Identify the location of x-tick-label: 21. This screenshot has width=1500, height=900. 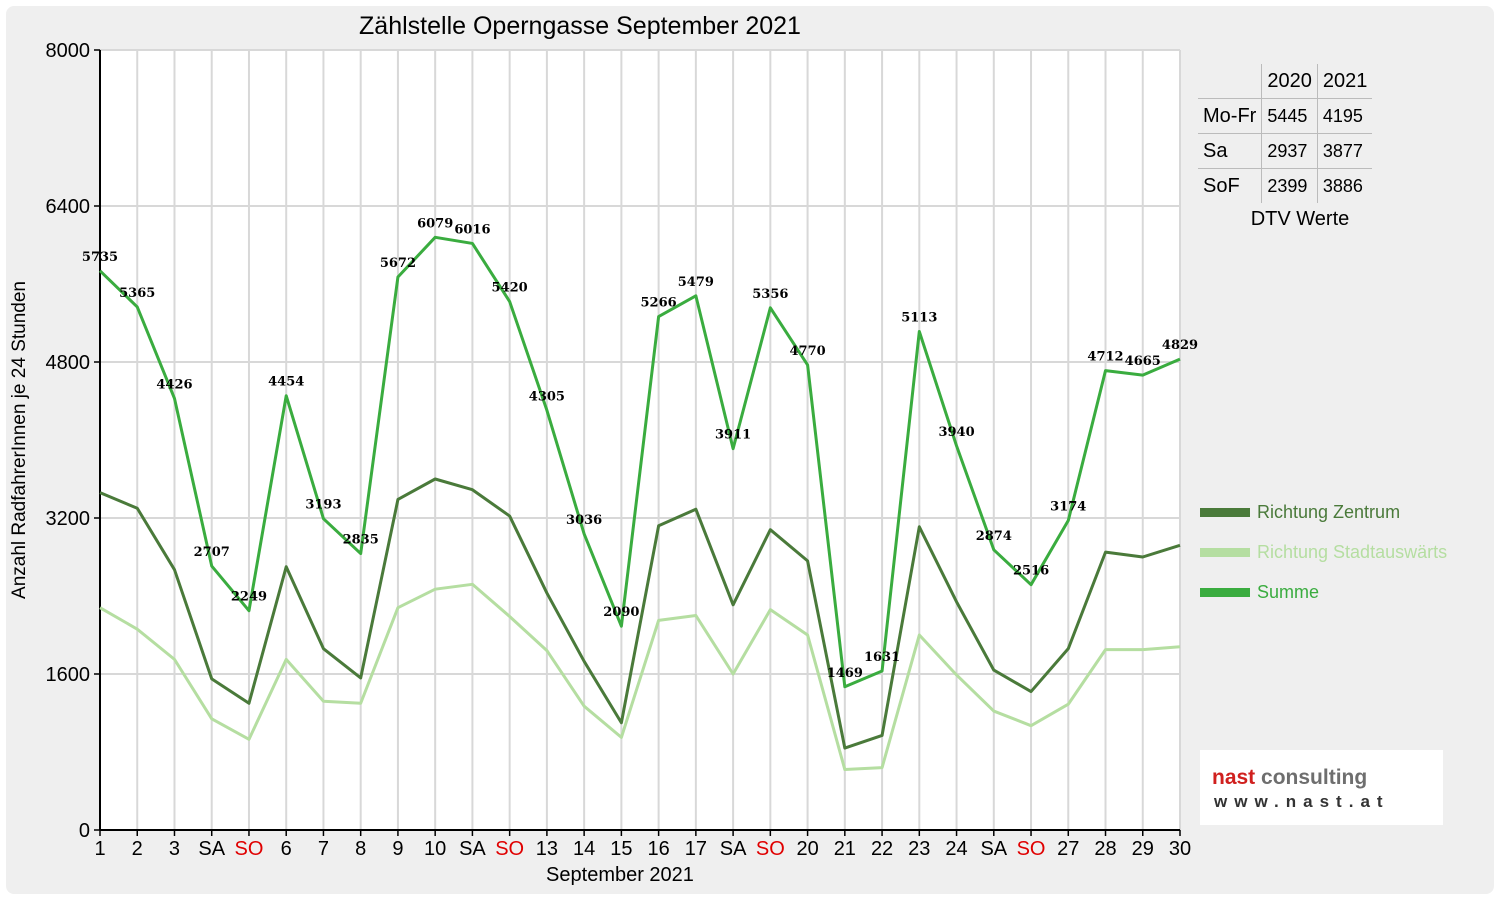
(845, 849).